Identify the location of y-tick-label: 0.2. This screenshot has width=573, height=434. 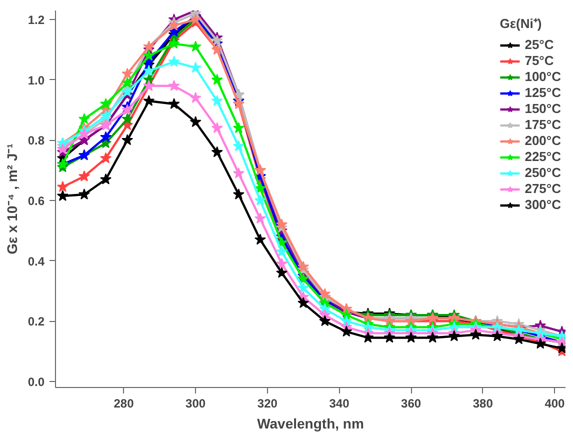
(36, 321).